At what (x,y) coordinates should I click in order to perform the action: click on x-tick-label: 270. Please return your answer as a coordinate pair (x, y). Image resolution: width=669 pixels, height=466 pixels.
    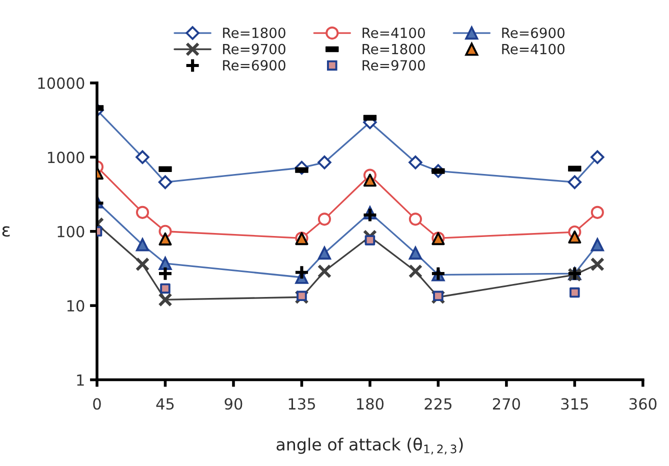
    Looking at the image, I should click on (506, 404).